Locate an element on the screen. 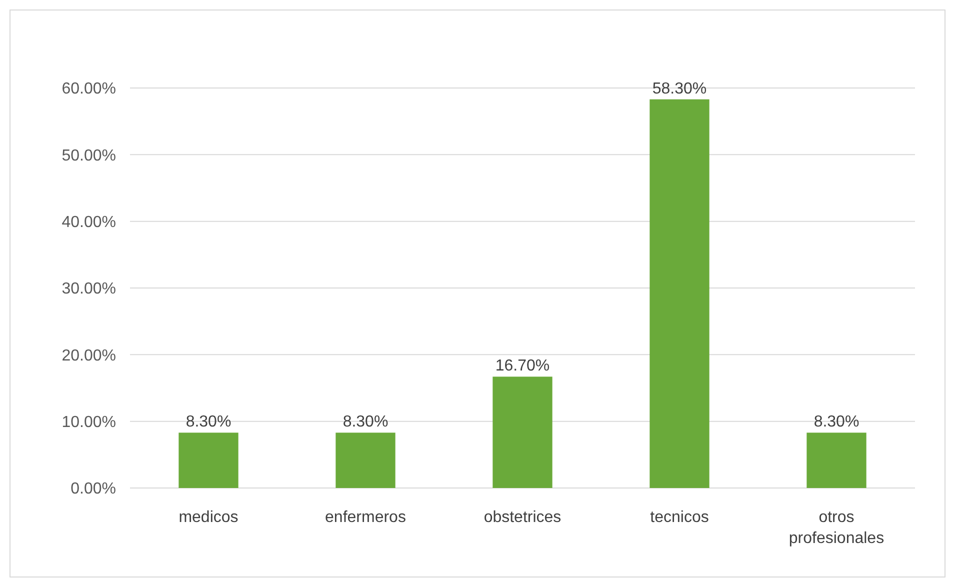 Image resolution: width=955 pixels, height=579 pixels. x-tick-label: tecnicos is located at coordinates (679, 517).